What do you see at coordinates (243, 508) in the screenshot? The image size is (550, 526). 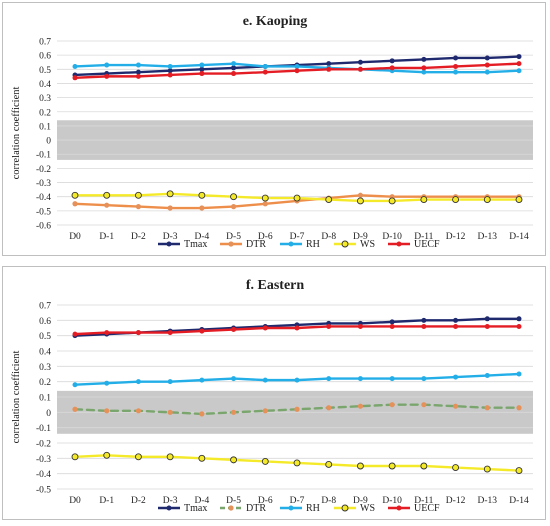 I see `legend-item-dtr: DTR` at bounding box center [243, 508].